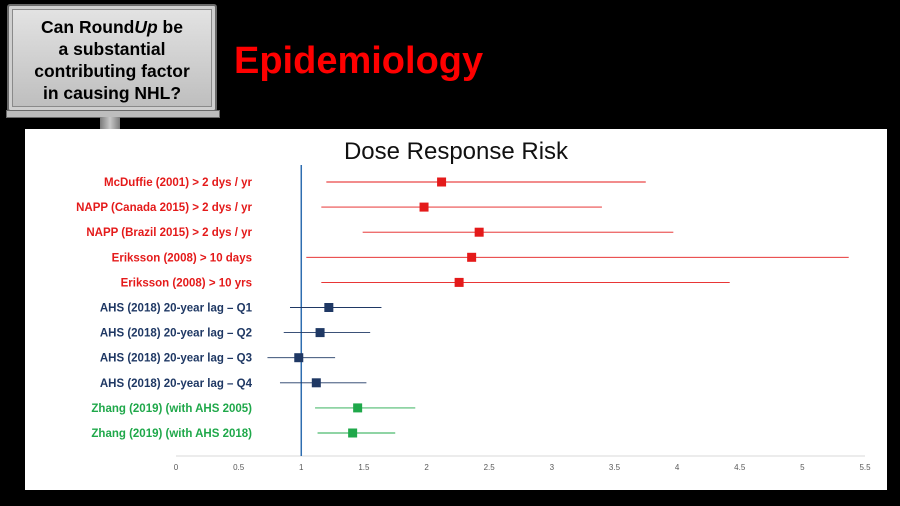 This screenshot has width=900, height=506. What do you see at coordinates (169, 233) in the screenshot?
I see `study-label: NAPP (Brazil 2015) > 2 dys / yr` at bounding box center [169, 233].